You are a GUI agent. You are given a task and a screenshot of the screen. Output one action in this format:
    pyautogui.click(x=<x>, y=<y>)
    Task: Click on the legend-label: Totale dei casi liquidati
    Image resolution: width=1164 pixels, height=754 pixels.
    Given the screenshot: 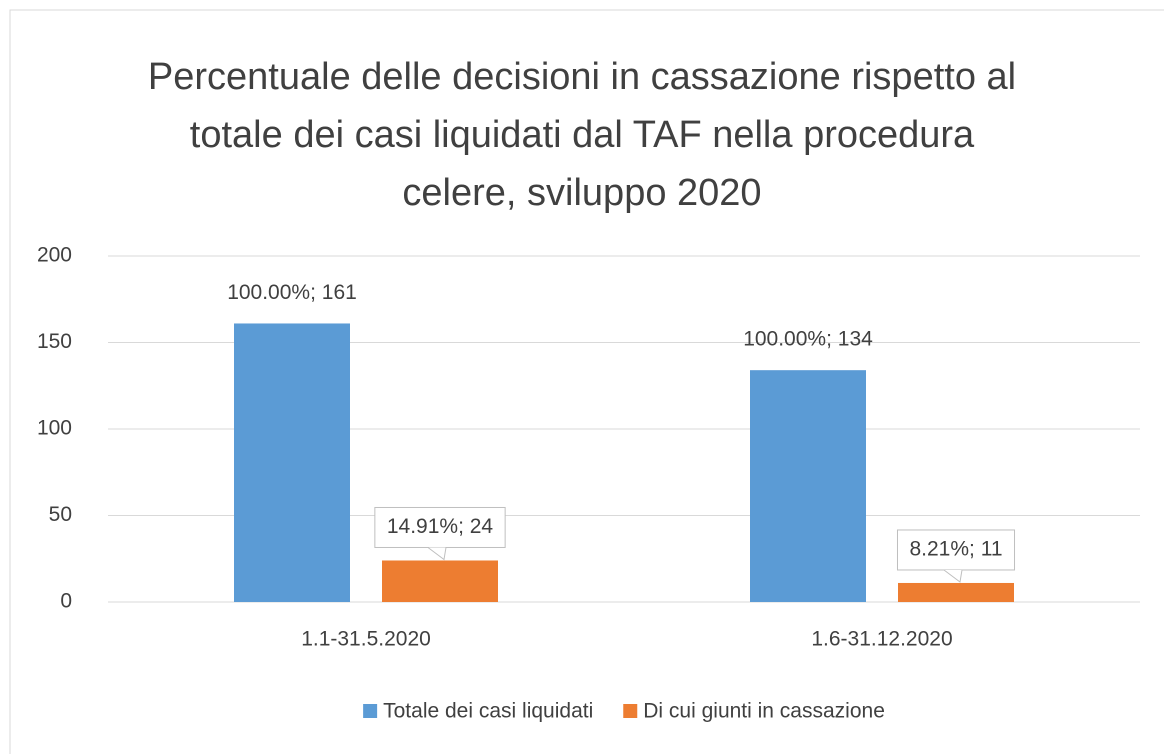 What is the action you would take?
    pyautogui.click(x=488, y=711)
    